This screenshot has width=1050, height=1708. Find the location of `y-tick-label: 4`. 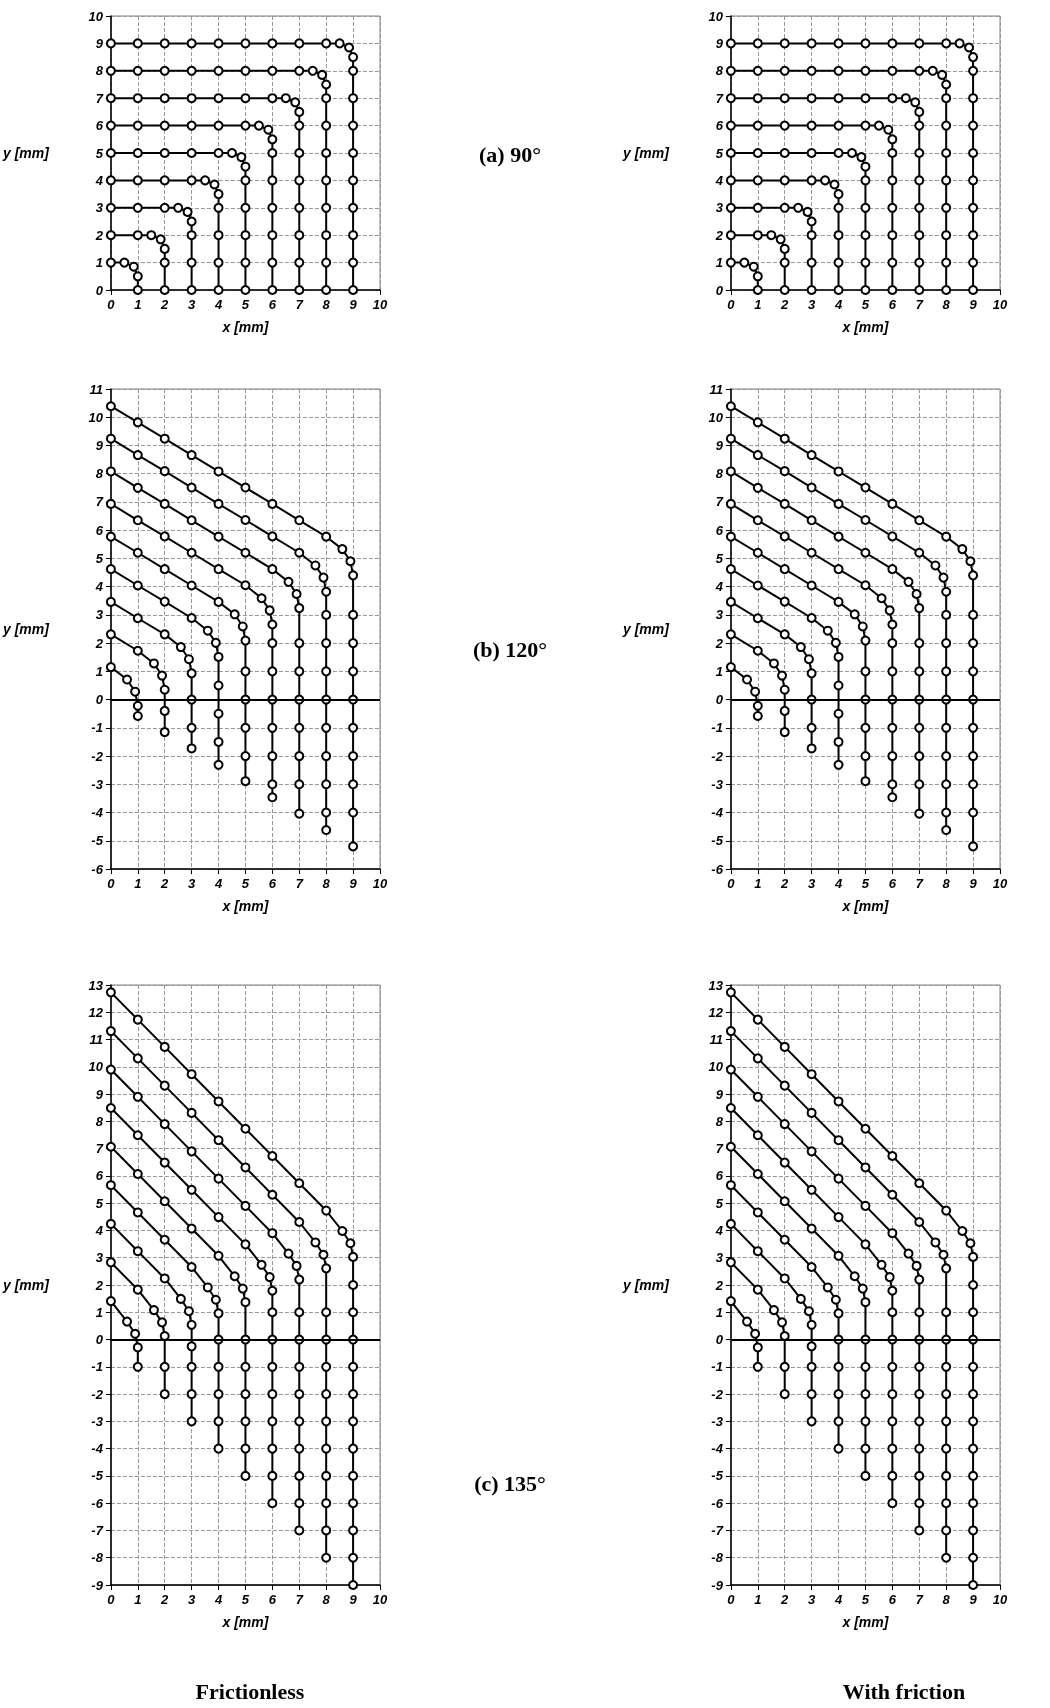

y-tick-label: 4 is located at coordinates (99, 180).